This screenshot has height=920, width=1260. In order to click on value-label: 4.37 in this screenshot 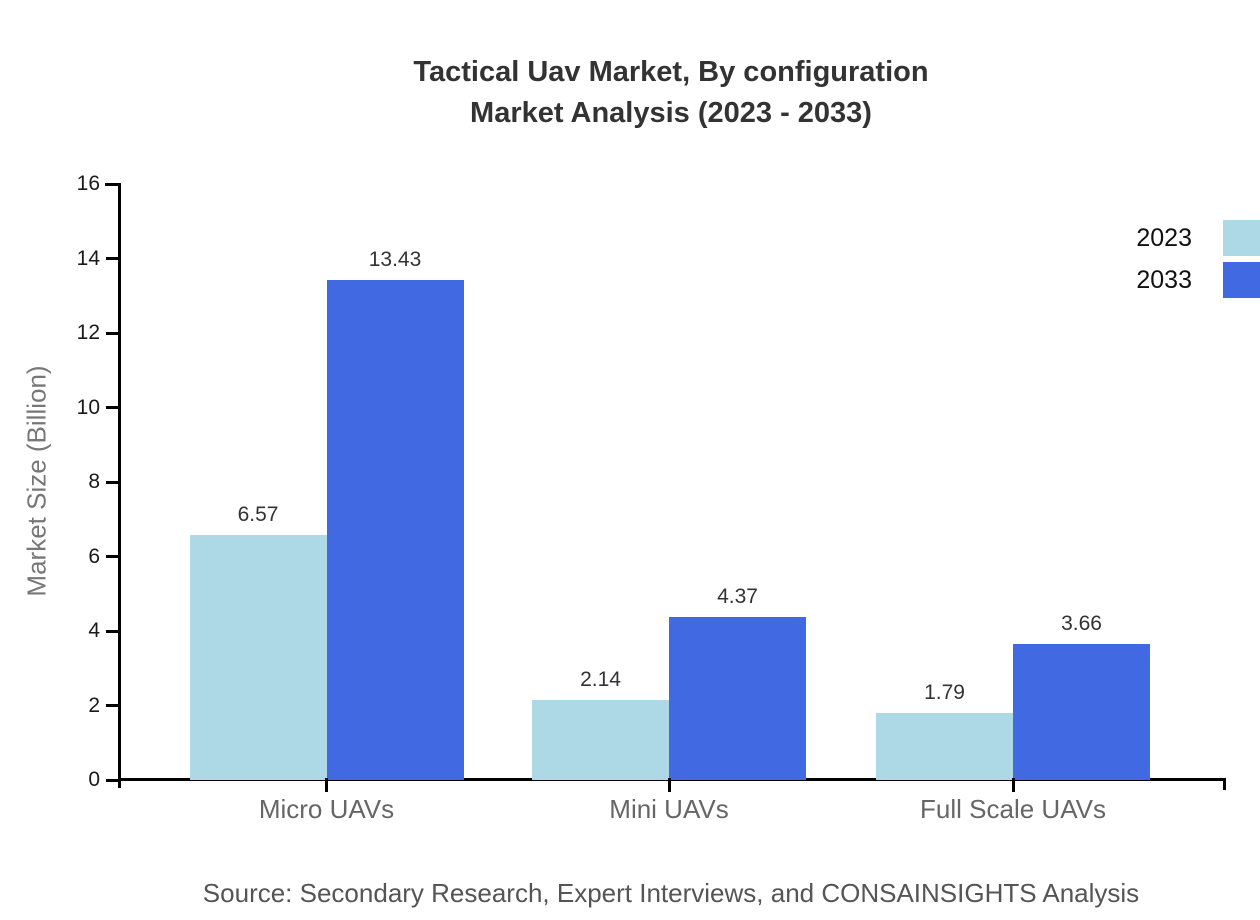, I will do `click(737, 597)`.